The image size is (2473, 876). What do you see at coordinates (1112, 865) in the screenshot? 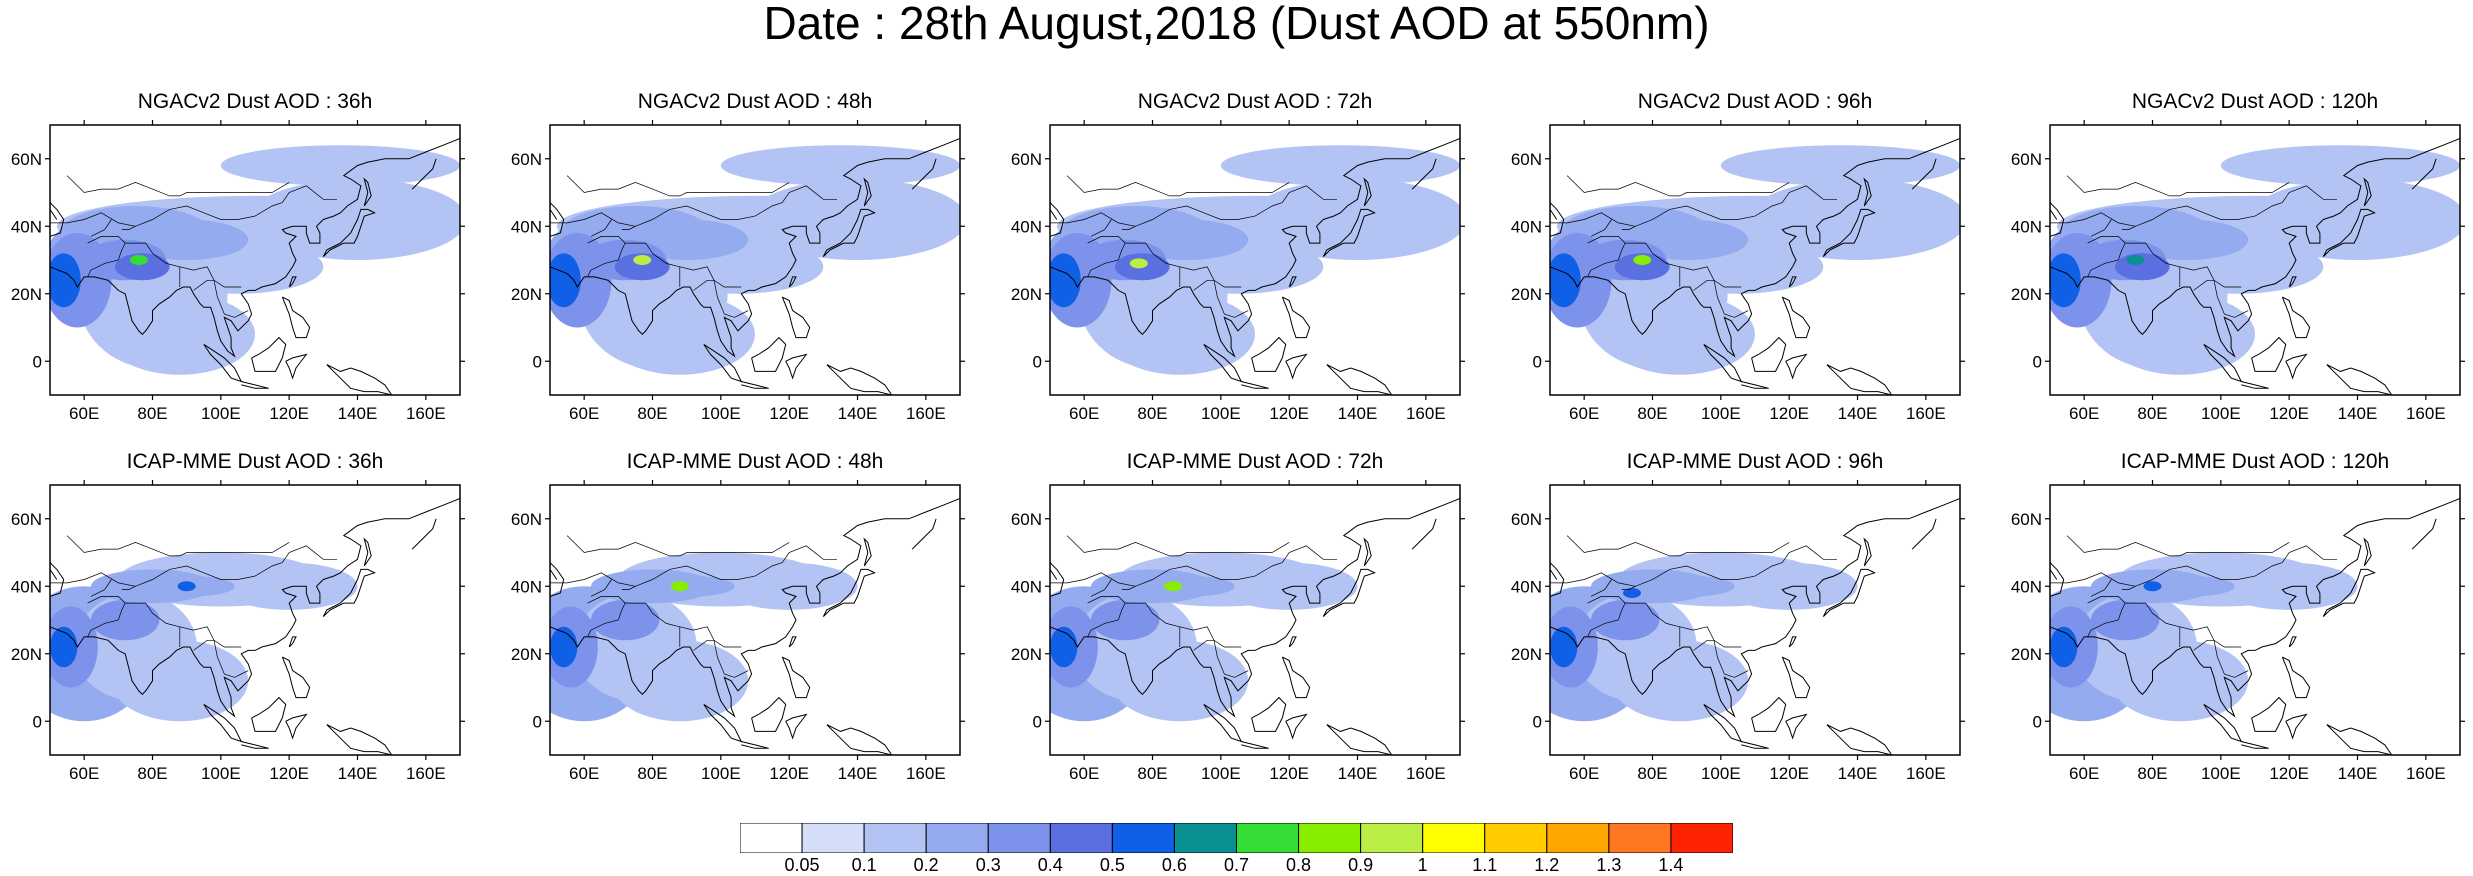
I see `colorbar-label: 0.5` at bounding box center [1112, 865].